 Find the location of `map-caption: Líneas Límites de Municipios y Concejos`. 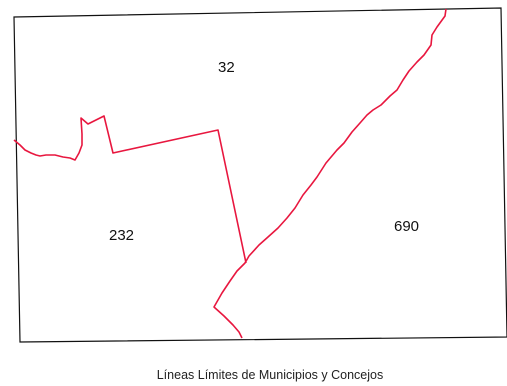

map-caption: Líneas Límites de Municipios y Concejos is located at coordinates (270, 375).